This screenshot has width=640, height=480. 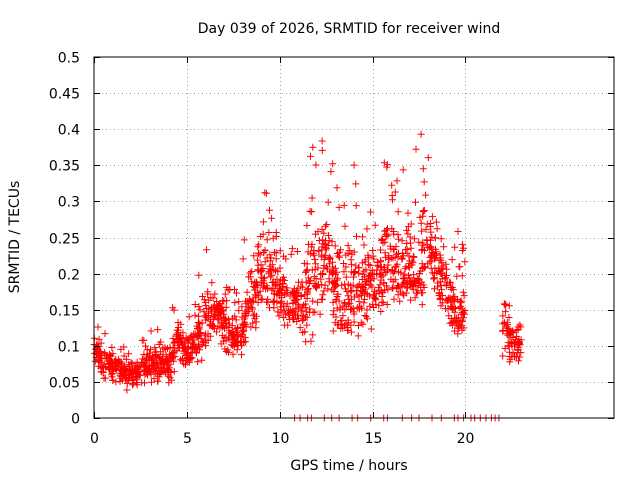 What do you see at coordinates (348, 466) in the screenshot?
I see `x-axis-label: GPS time / hours` at bounding box center [348, 466].